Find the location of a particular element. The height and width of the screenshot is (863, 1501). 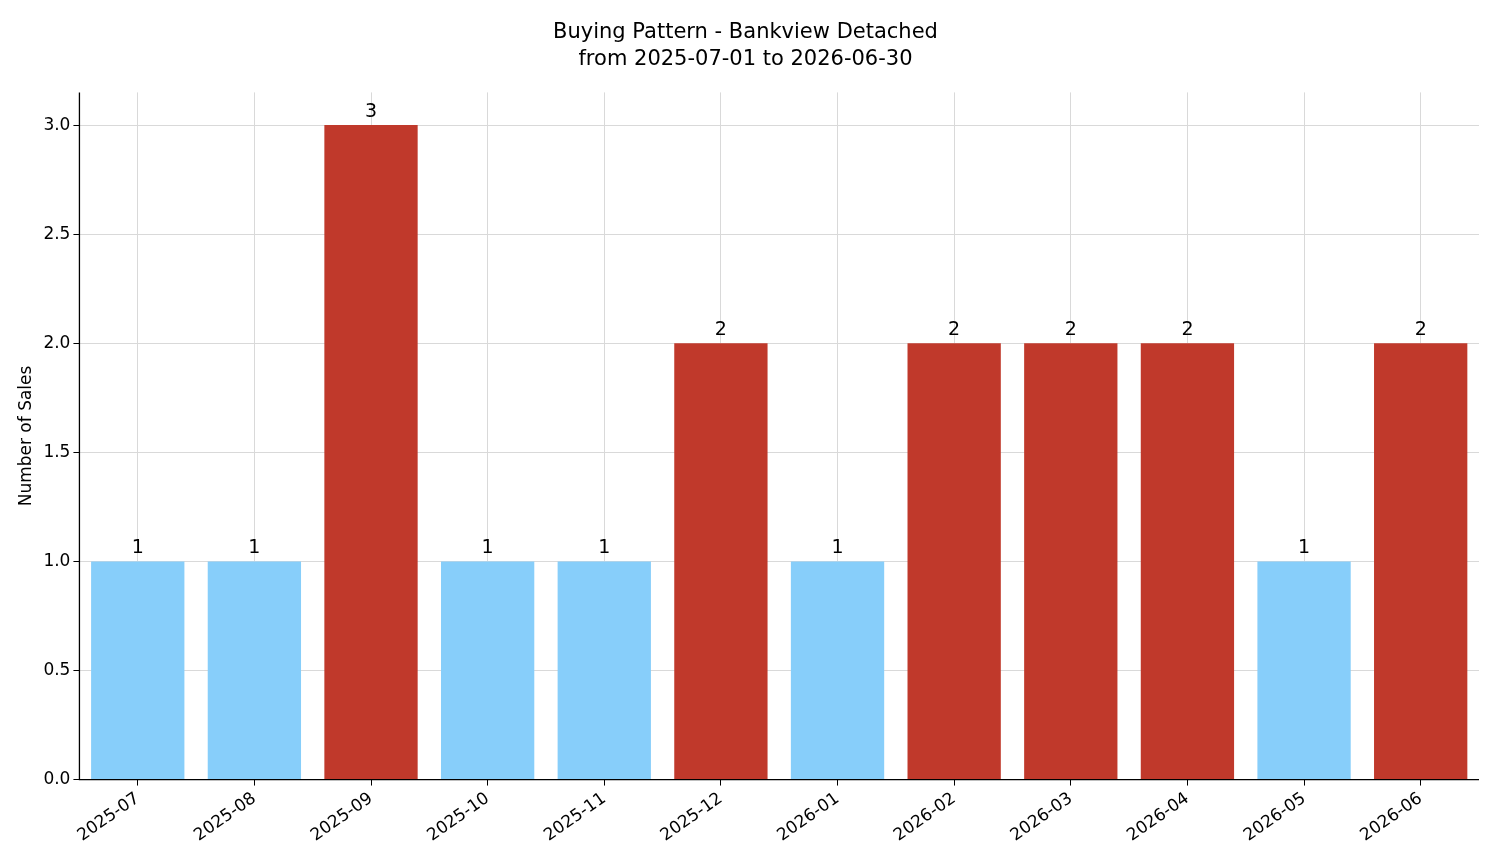

y-tick-label: 3.0 is located at coordinates (57, 123).